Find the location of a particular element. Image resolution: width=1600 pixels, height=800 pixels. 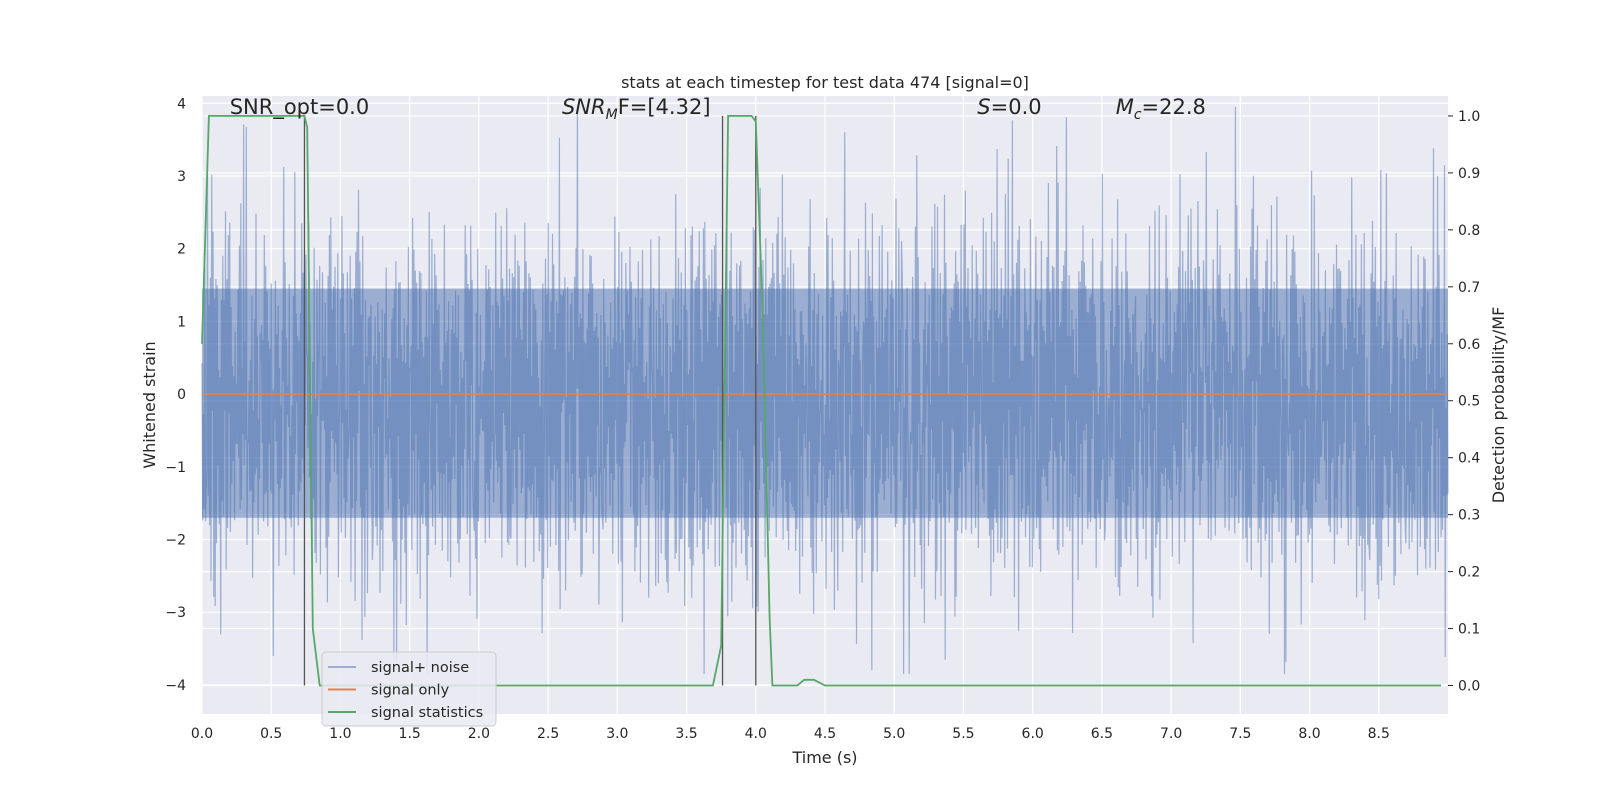

y-tick-label-right: 1.0 is located at coordinates (1469, 117).